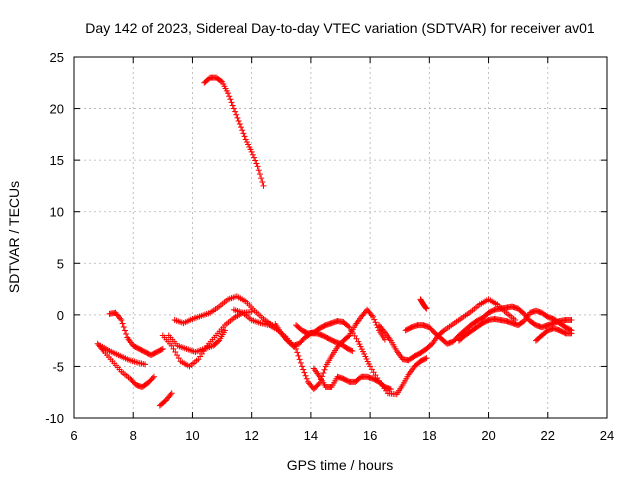 Image resolution: width=640 pixels, height=480 pixels. I want to click on y-tick-label: 0, so click(60, 315).